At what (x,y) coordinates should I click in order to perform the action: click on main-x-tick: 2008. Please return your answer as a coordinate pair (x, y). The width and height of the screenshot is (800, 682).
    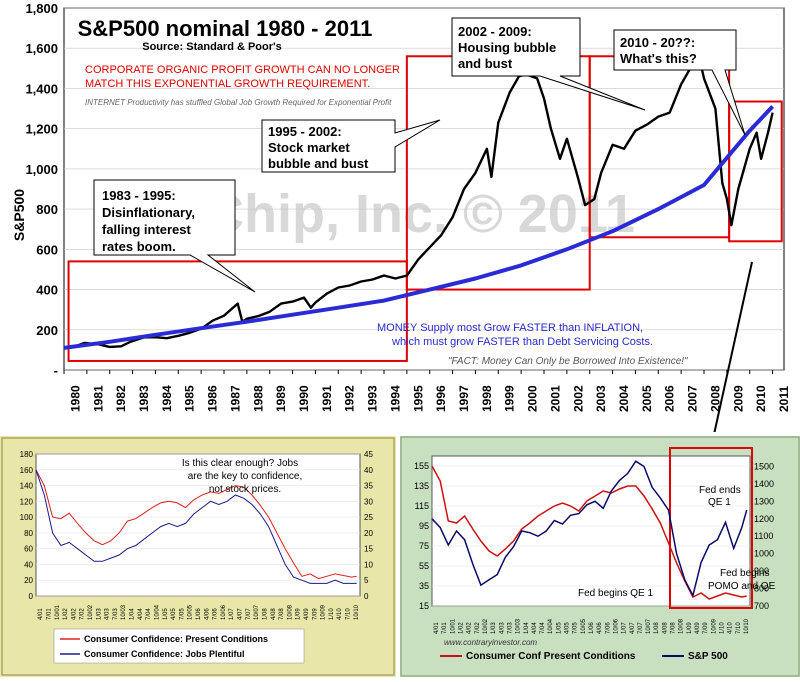
    Looking at the image, I should click on (715, 398).